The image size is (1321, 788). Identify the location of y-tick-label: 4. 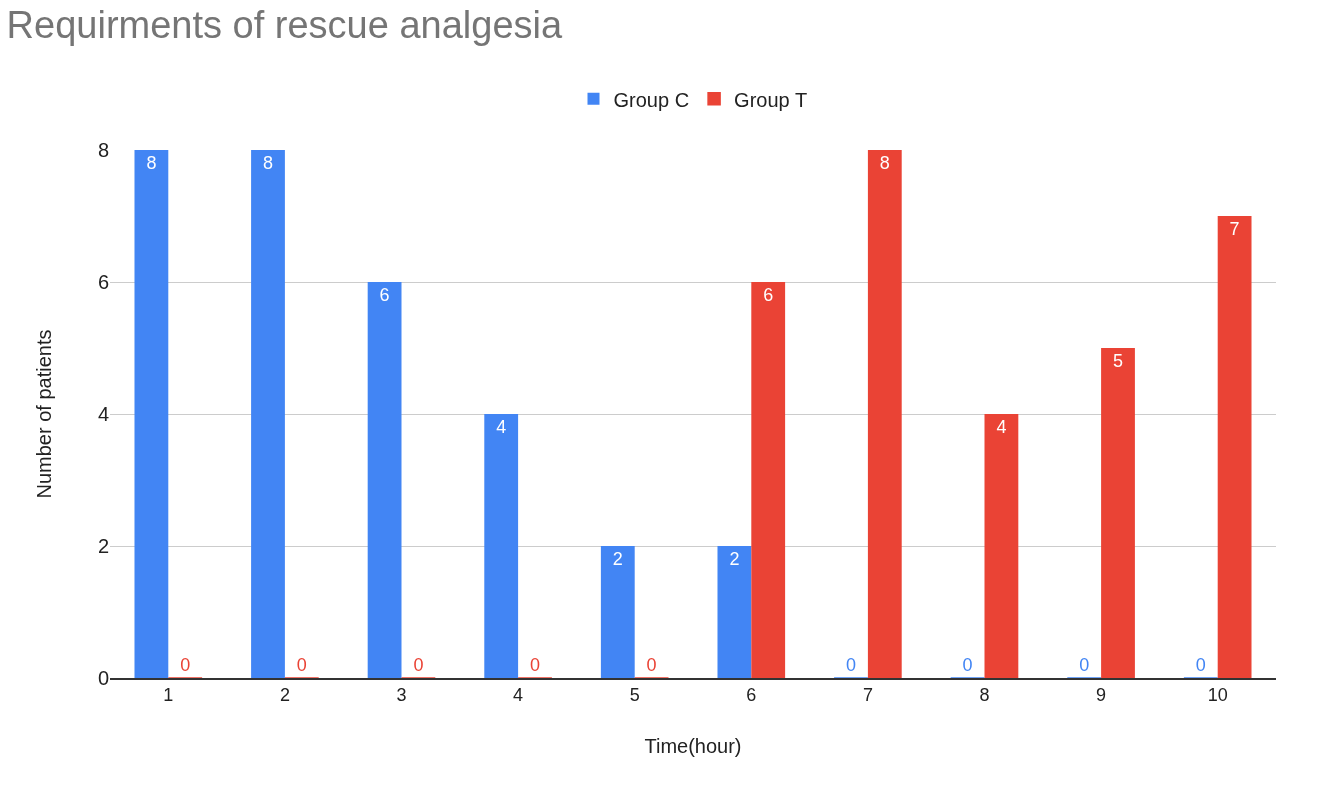
(103, 414).